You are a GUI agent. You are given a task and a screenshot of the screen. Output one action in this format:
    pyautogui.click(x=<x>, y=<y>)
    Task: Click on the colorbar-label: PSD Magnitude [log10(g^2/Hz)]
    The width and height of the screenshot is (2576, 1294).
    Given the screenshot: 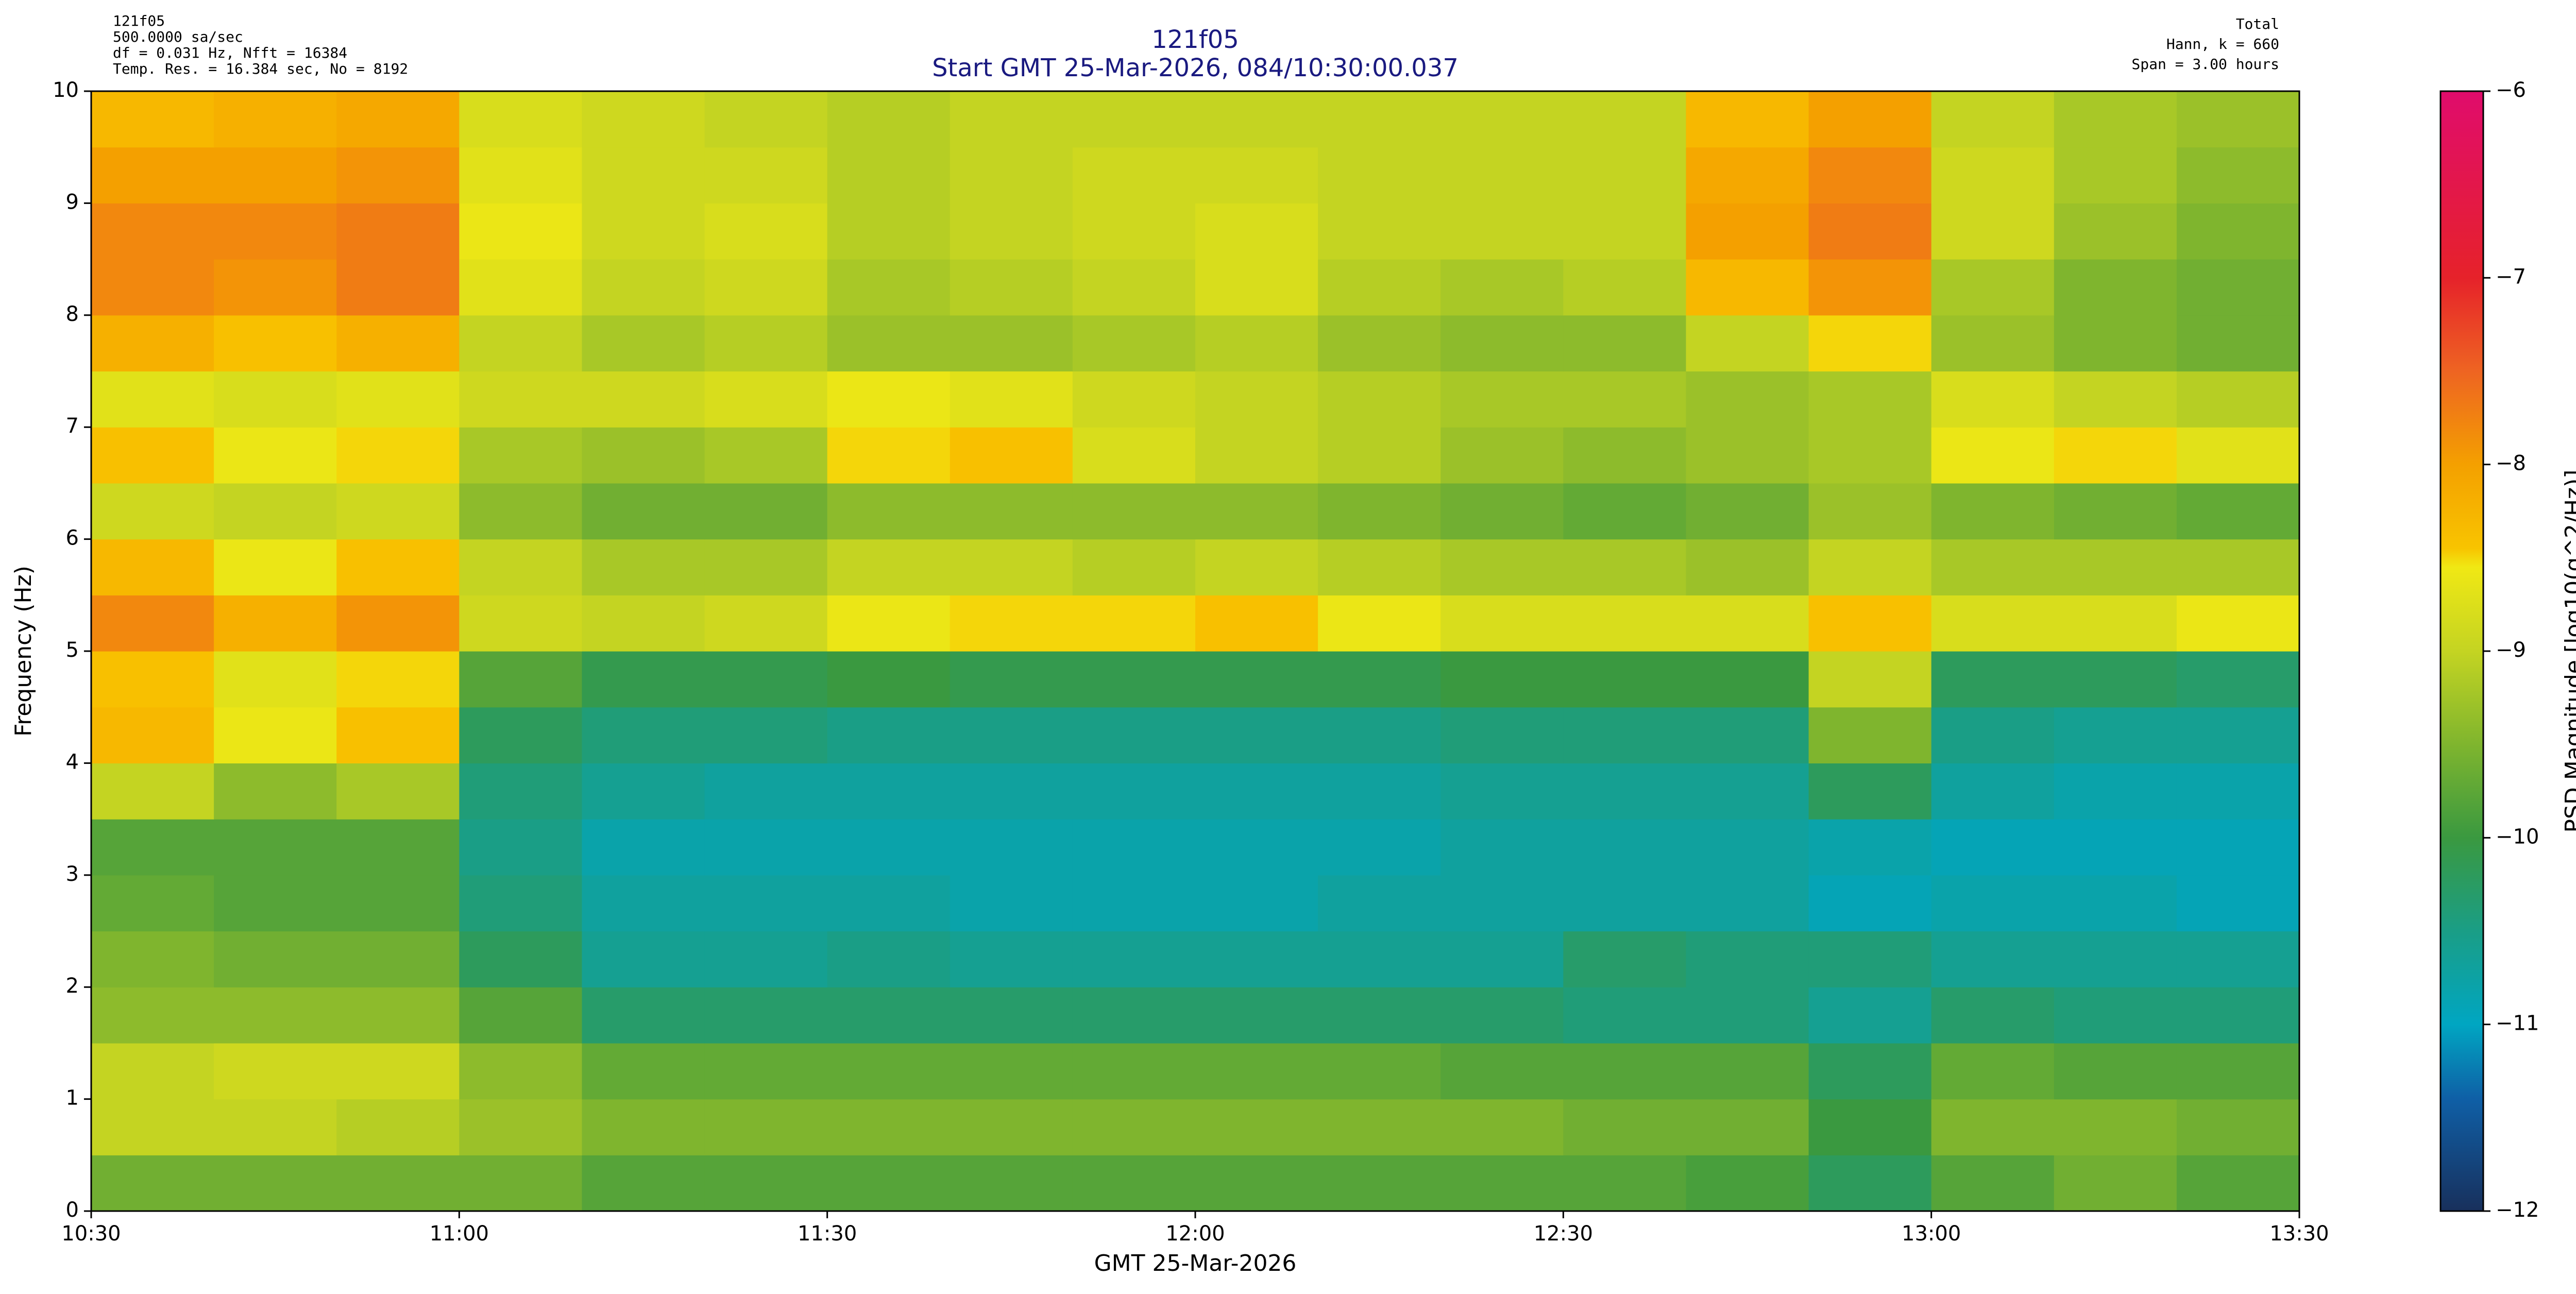 What is the action you would take?
    pyautogui.click(x=2568, y=651)
    